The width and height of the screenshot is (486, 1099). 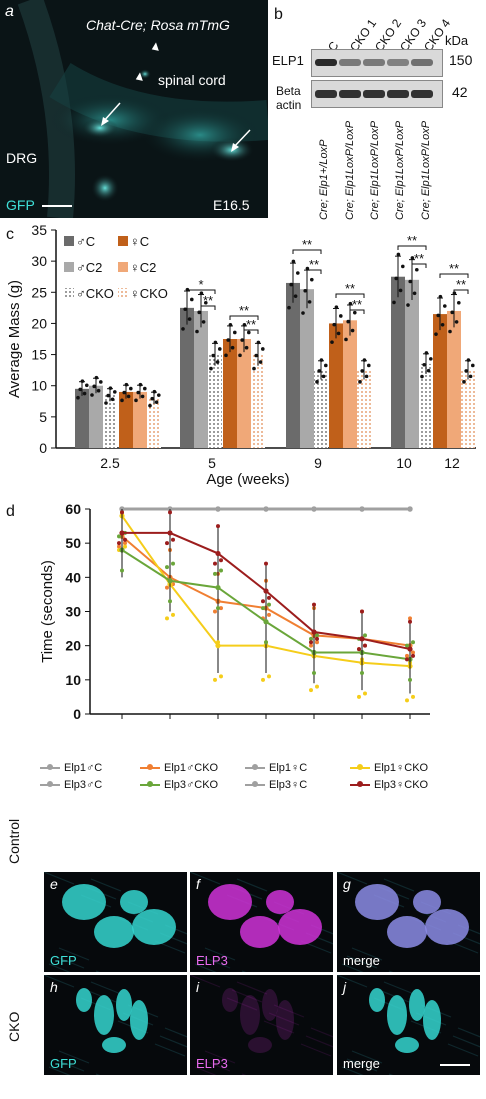 I want to click on micrograph-i: i ELP3, so click(x=261, y=1025).